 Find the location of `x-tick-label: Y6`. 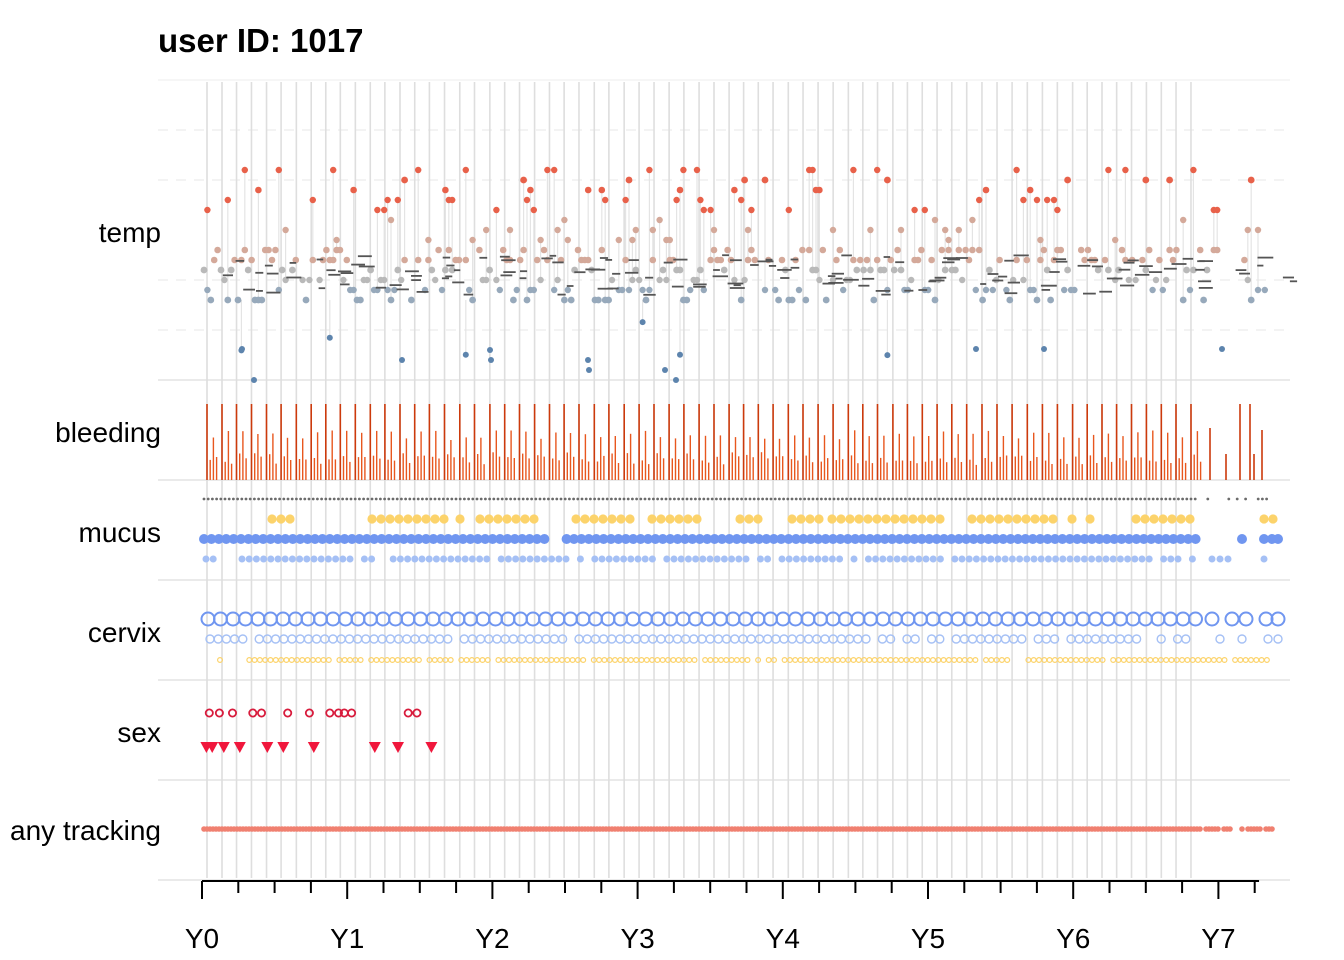

x-tick-label: Y6 is located at coordinates (1073, 938).